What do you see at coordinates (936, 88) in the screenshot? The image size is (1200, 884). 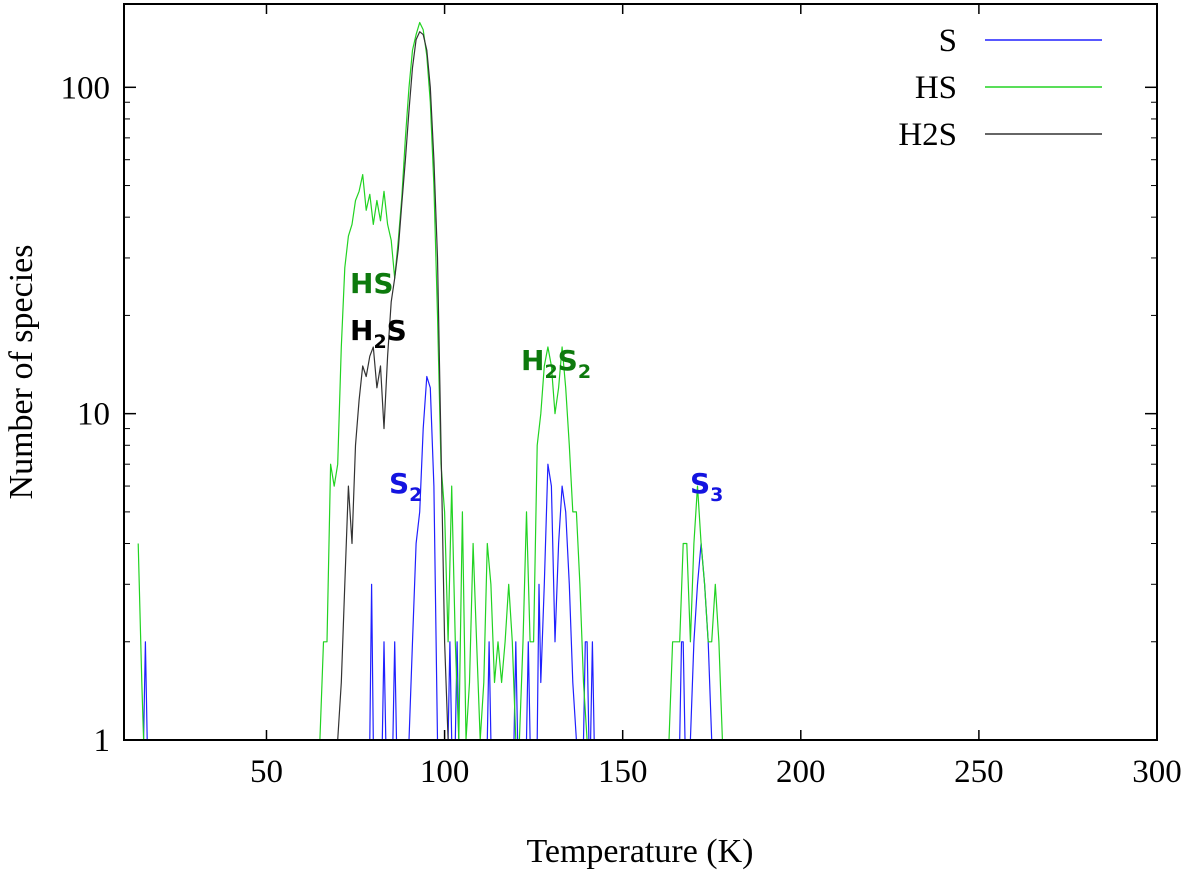 I see `legend-label-hs: HS` at bounding box center [936, 88].